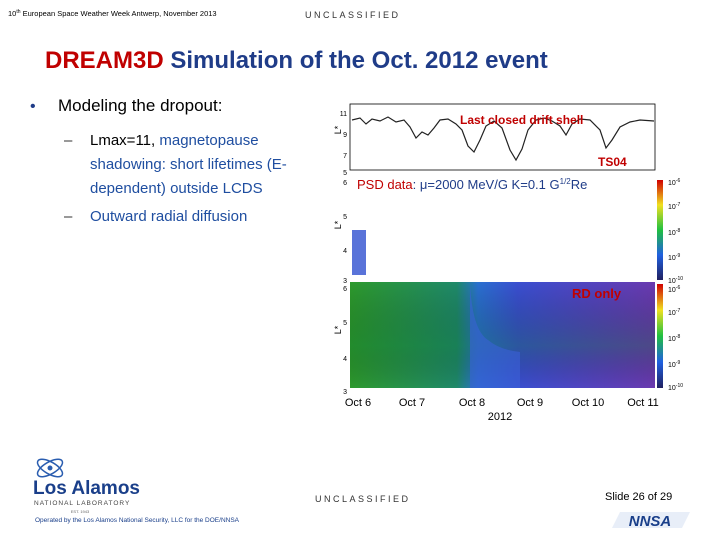 The width and height of the screenshot is (720, 540). What do you see at coordinates (82, 503) in the screenshot?
I see `logo-sub: NATIONAL LABORATORY` at bounding box center [82, 503].